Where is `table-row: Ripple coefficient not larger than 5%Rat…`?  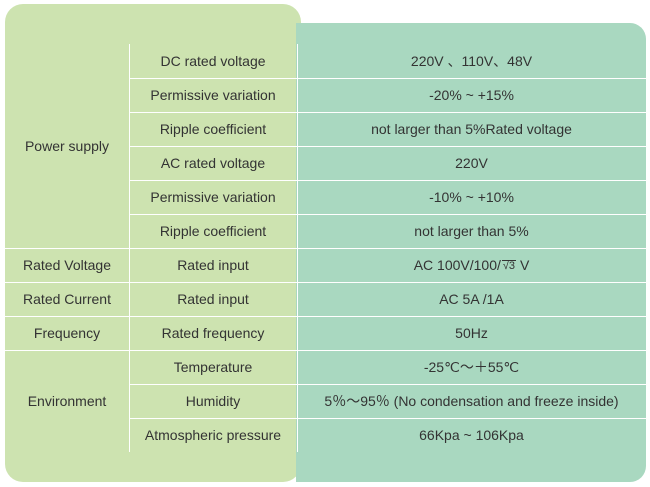 table-row: Ripple coefficient not larger than 5%Rat… is located at coordinates (325, 129).